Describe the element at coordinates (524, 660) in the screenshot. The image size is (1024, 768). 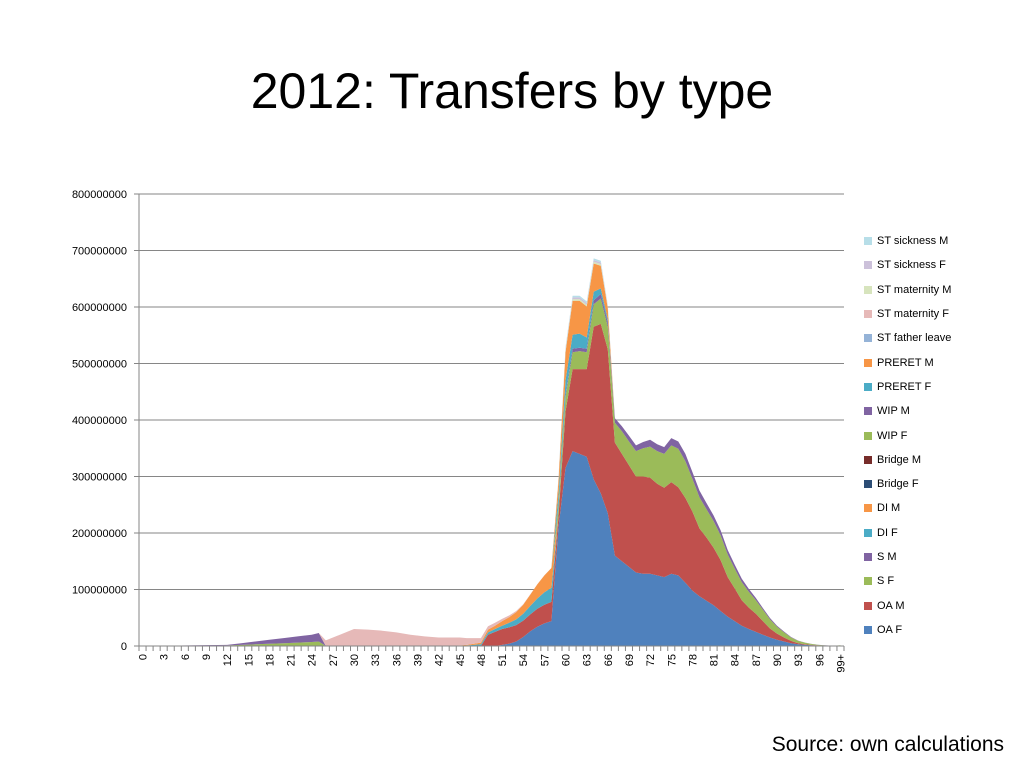
I see `x-tick-label: 54` at that location.